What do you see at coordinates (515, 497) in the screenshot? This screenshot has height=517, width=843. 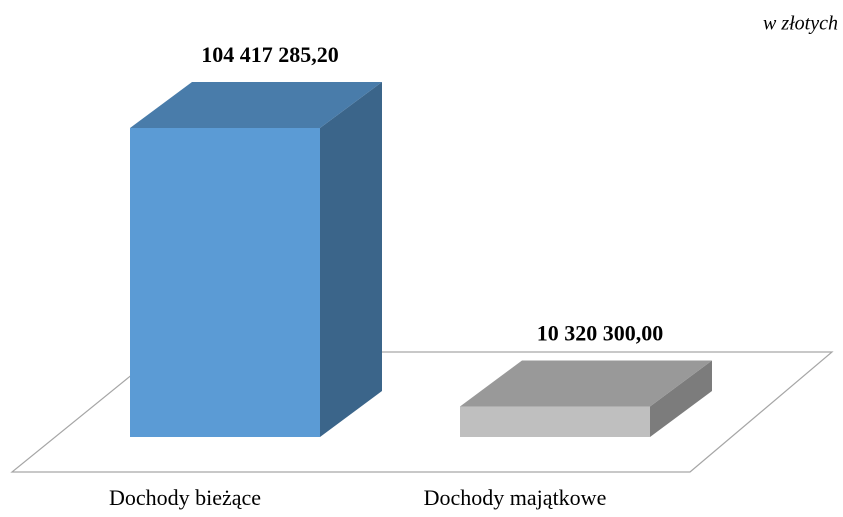 I see `category-label: Dochody majątkowe` at bounding box center [515, 497].